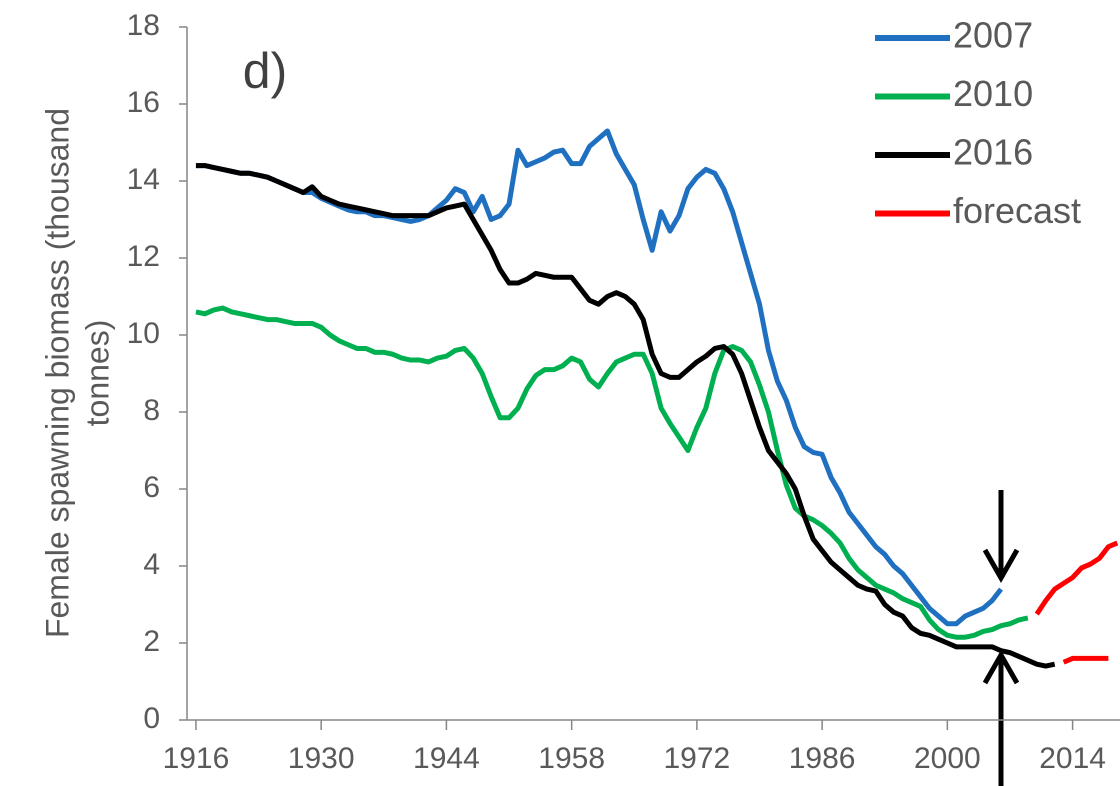  What do you see at coordinates (265, 71) in the screenshot?
I see `panel-label: d)` at bounding box center [265, 71].